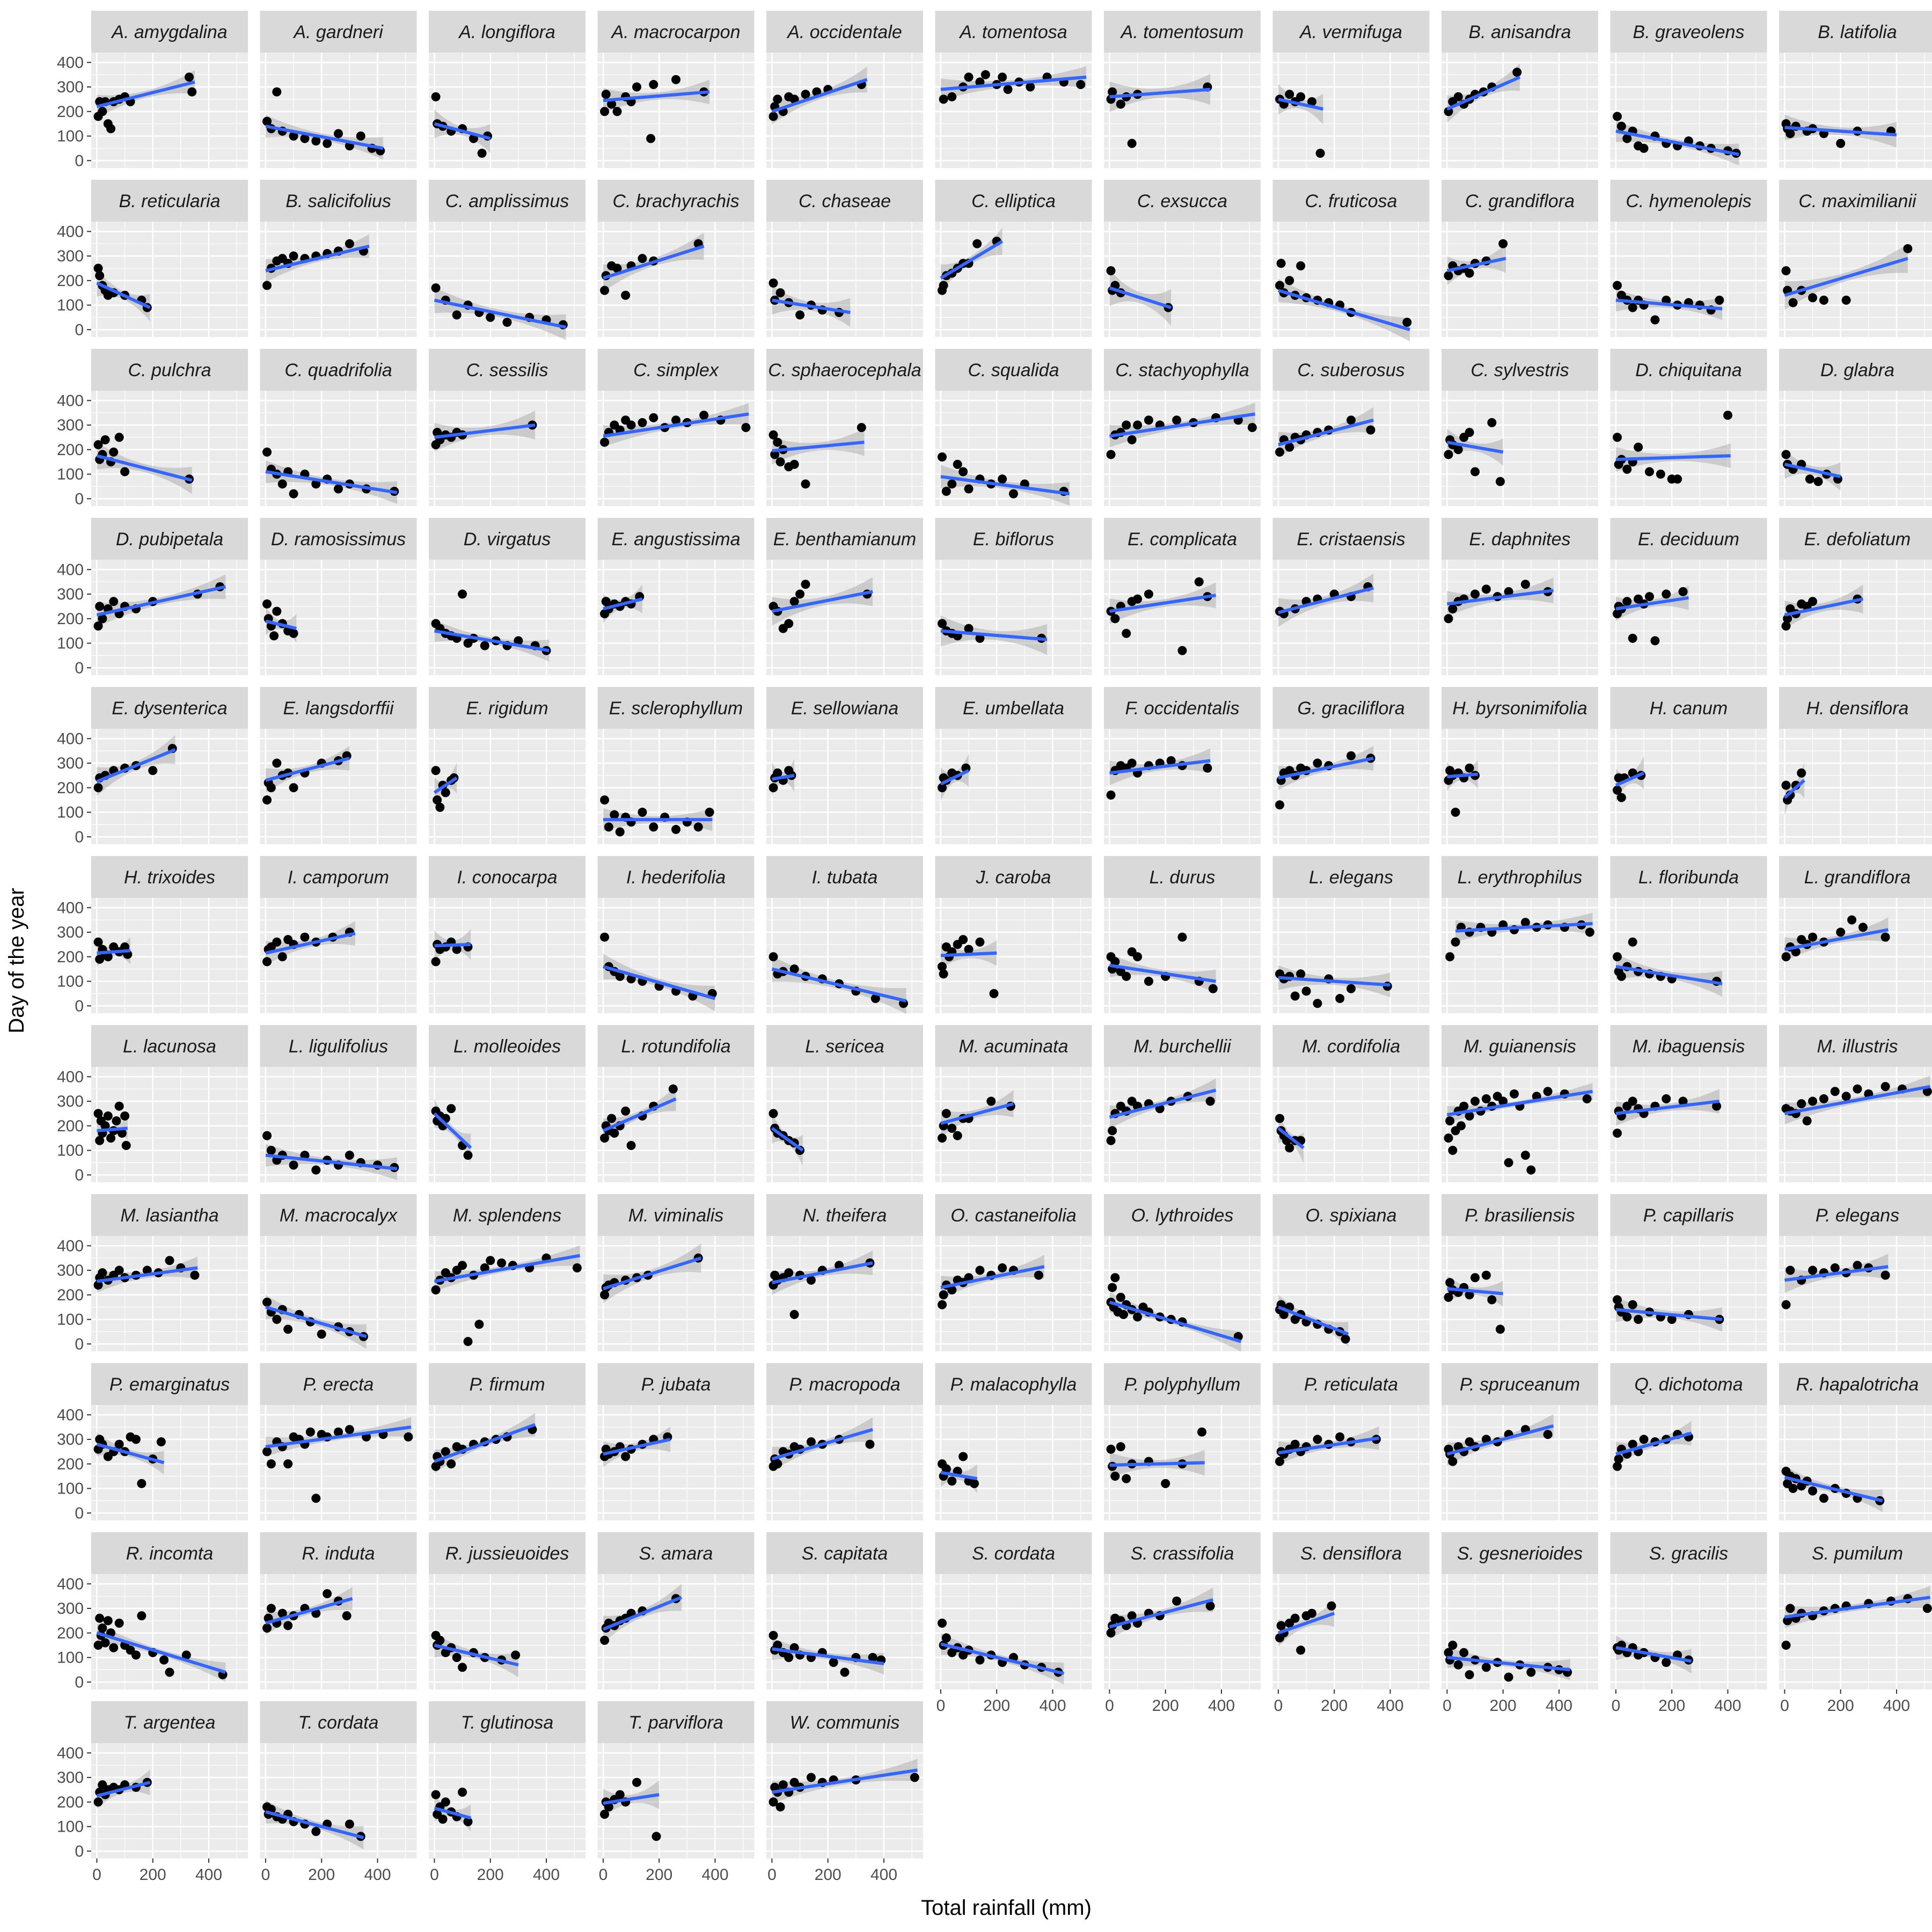 Image resolution: width=1932 pixels, height=1932 pixels. I want to click on y-tick-label: 100, so click(70, 644).